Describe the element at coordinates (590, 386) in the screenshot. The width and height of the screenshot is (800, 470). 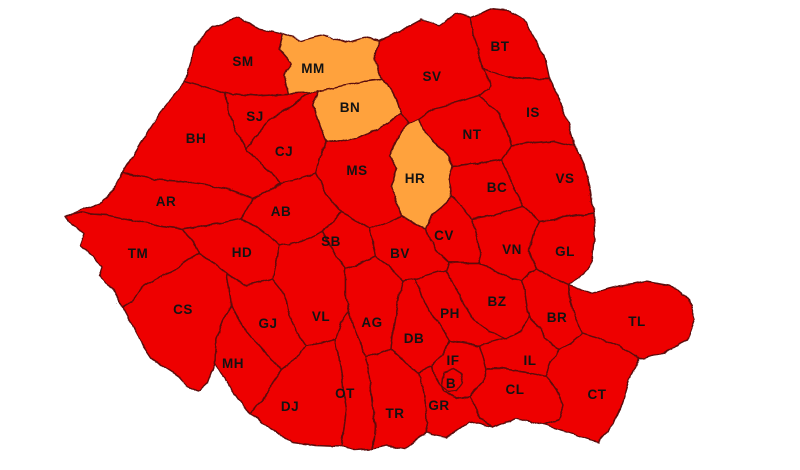
I see `county-ct` at that location.